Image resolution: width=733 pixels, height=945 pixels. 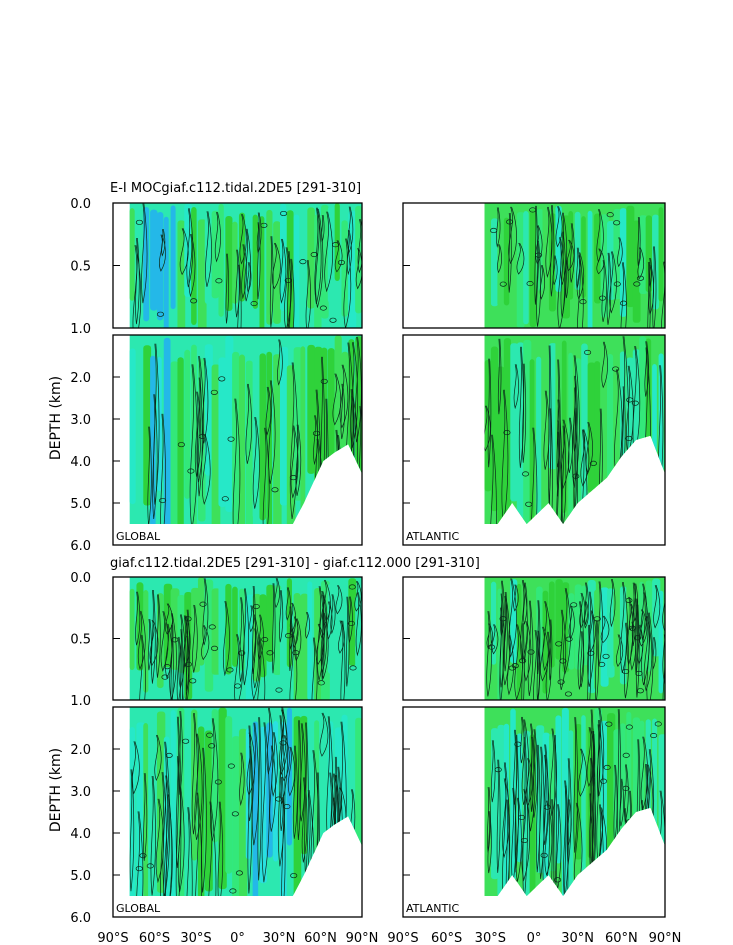 What do you see at coordinates (216, 640) in the screenshot?
I see `bottom-global-upper-subplot: 0.0 0.5 1.0` at bounding box center [216, 640].